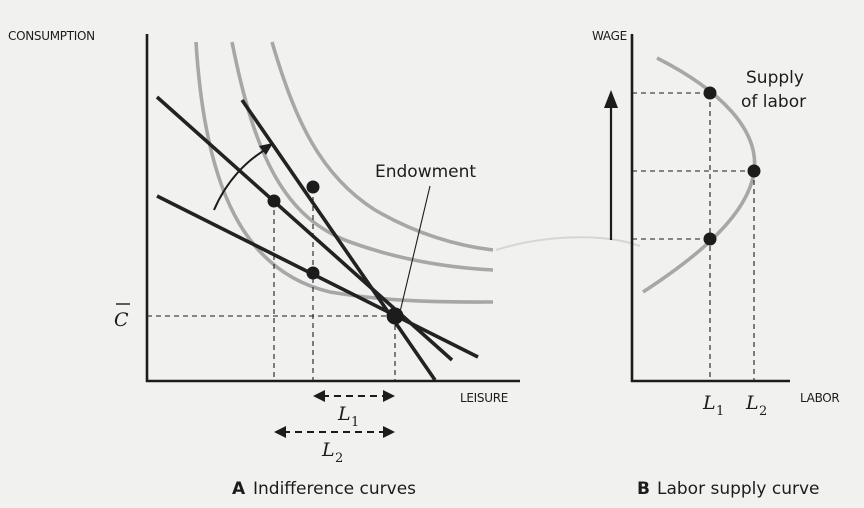  Describe the element at coordinates (344, 414) in the screenshot. I see `panel-a-l1-label: L` at that location.